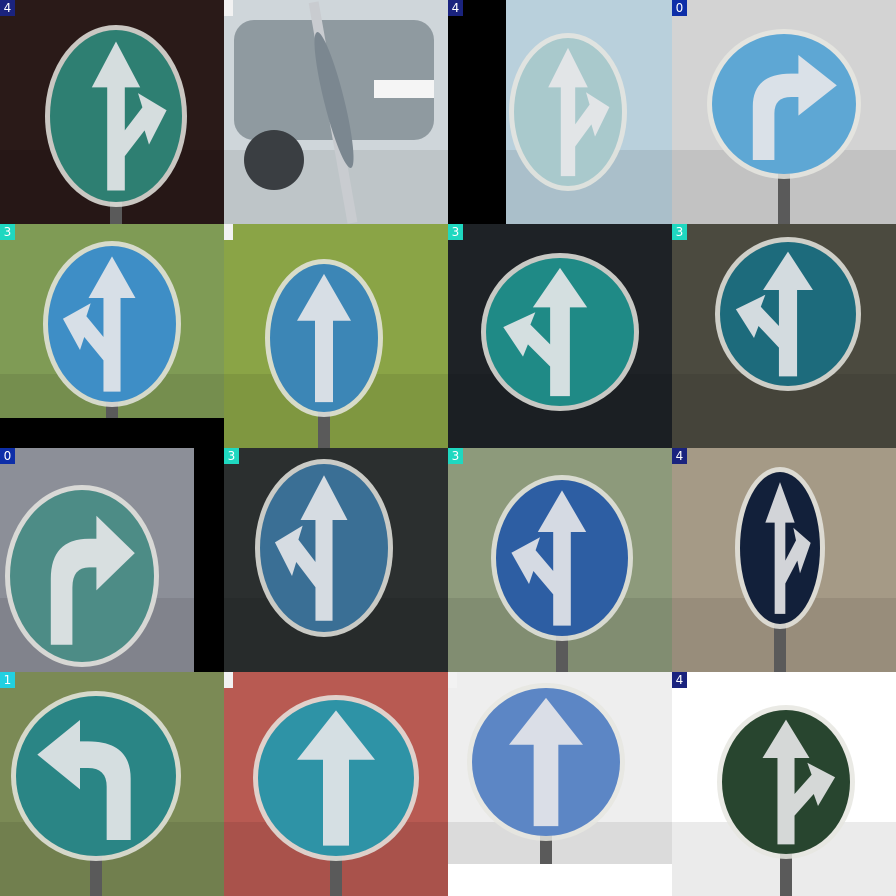 This screenshot has width=896, height=896. I want to click on image-tile: 1, so click(112, 784).